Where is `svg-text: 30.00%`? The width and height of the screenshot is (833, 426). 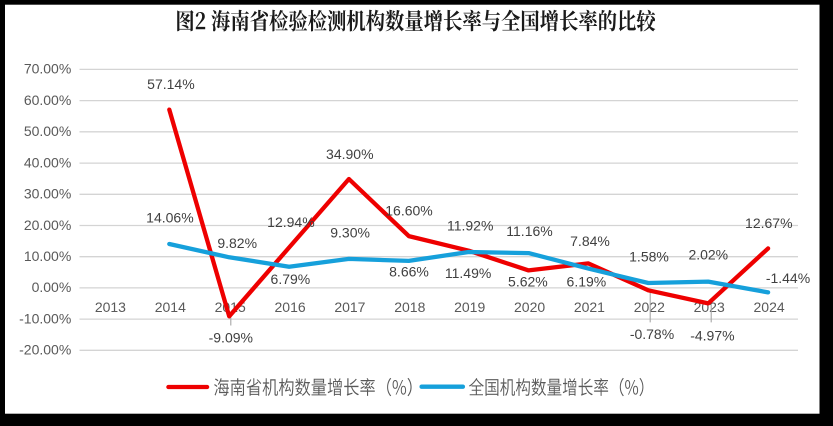 svg-text: 30.00% is located at coordinates (47, 194).